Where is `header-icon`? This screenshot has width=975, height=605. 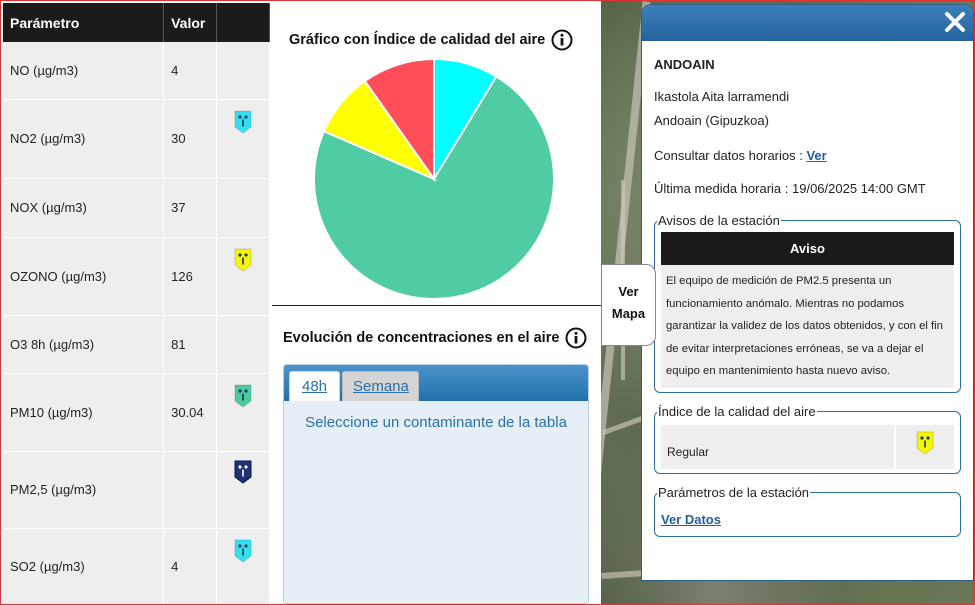 header-icon is located at coordinates (243, 22).